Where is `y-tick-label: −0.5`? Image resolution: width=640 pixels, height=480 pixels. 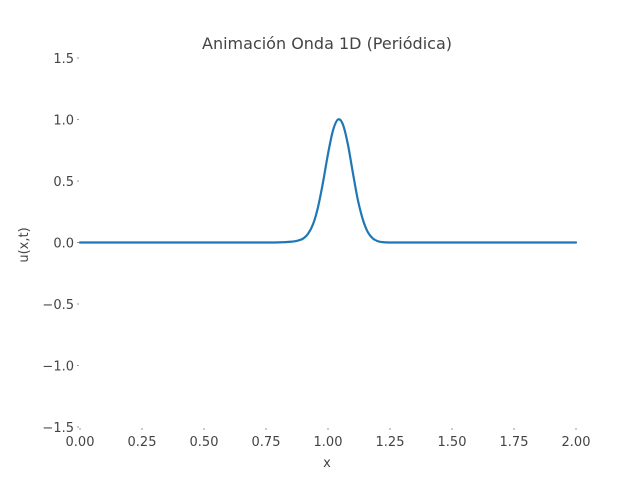
y-tick-label: −0.5 is located at coordinates (58, 305).